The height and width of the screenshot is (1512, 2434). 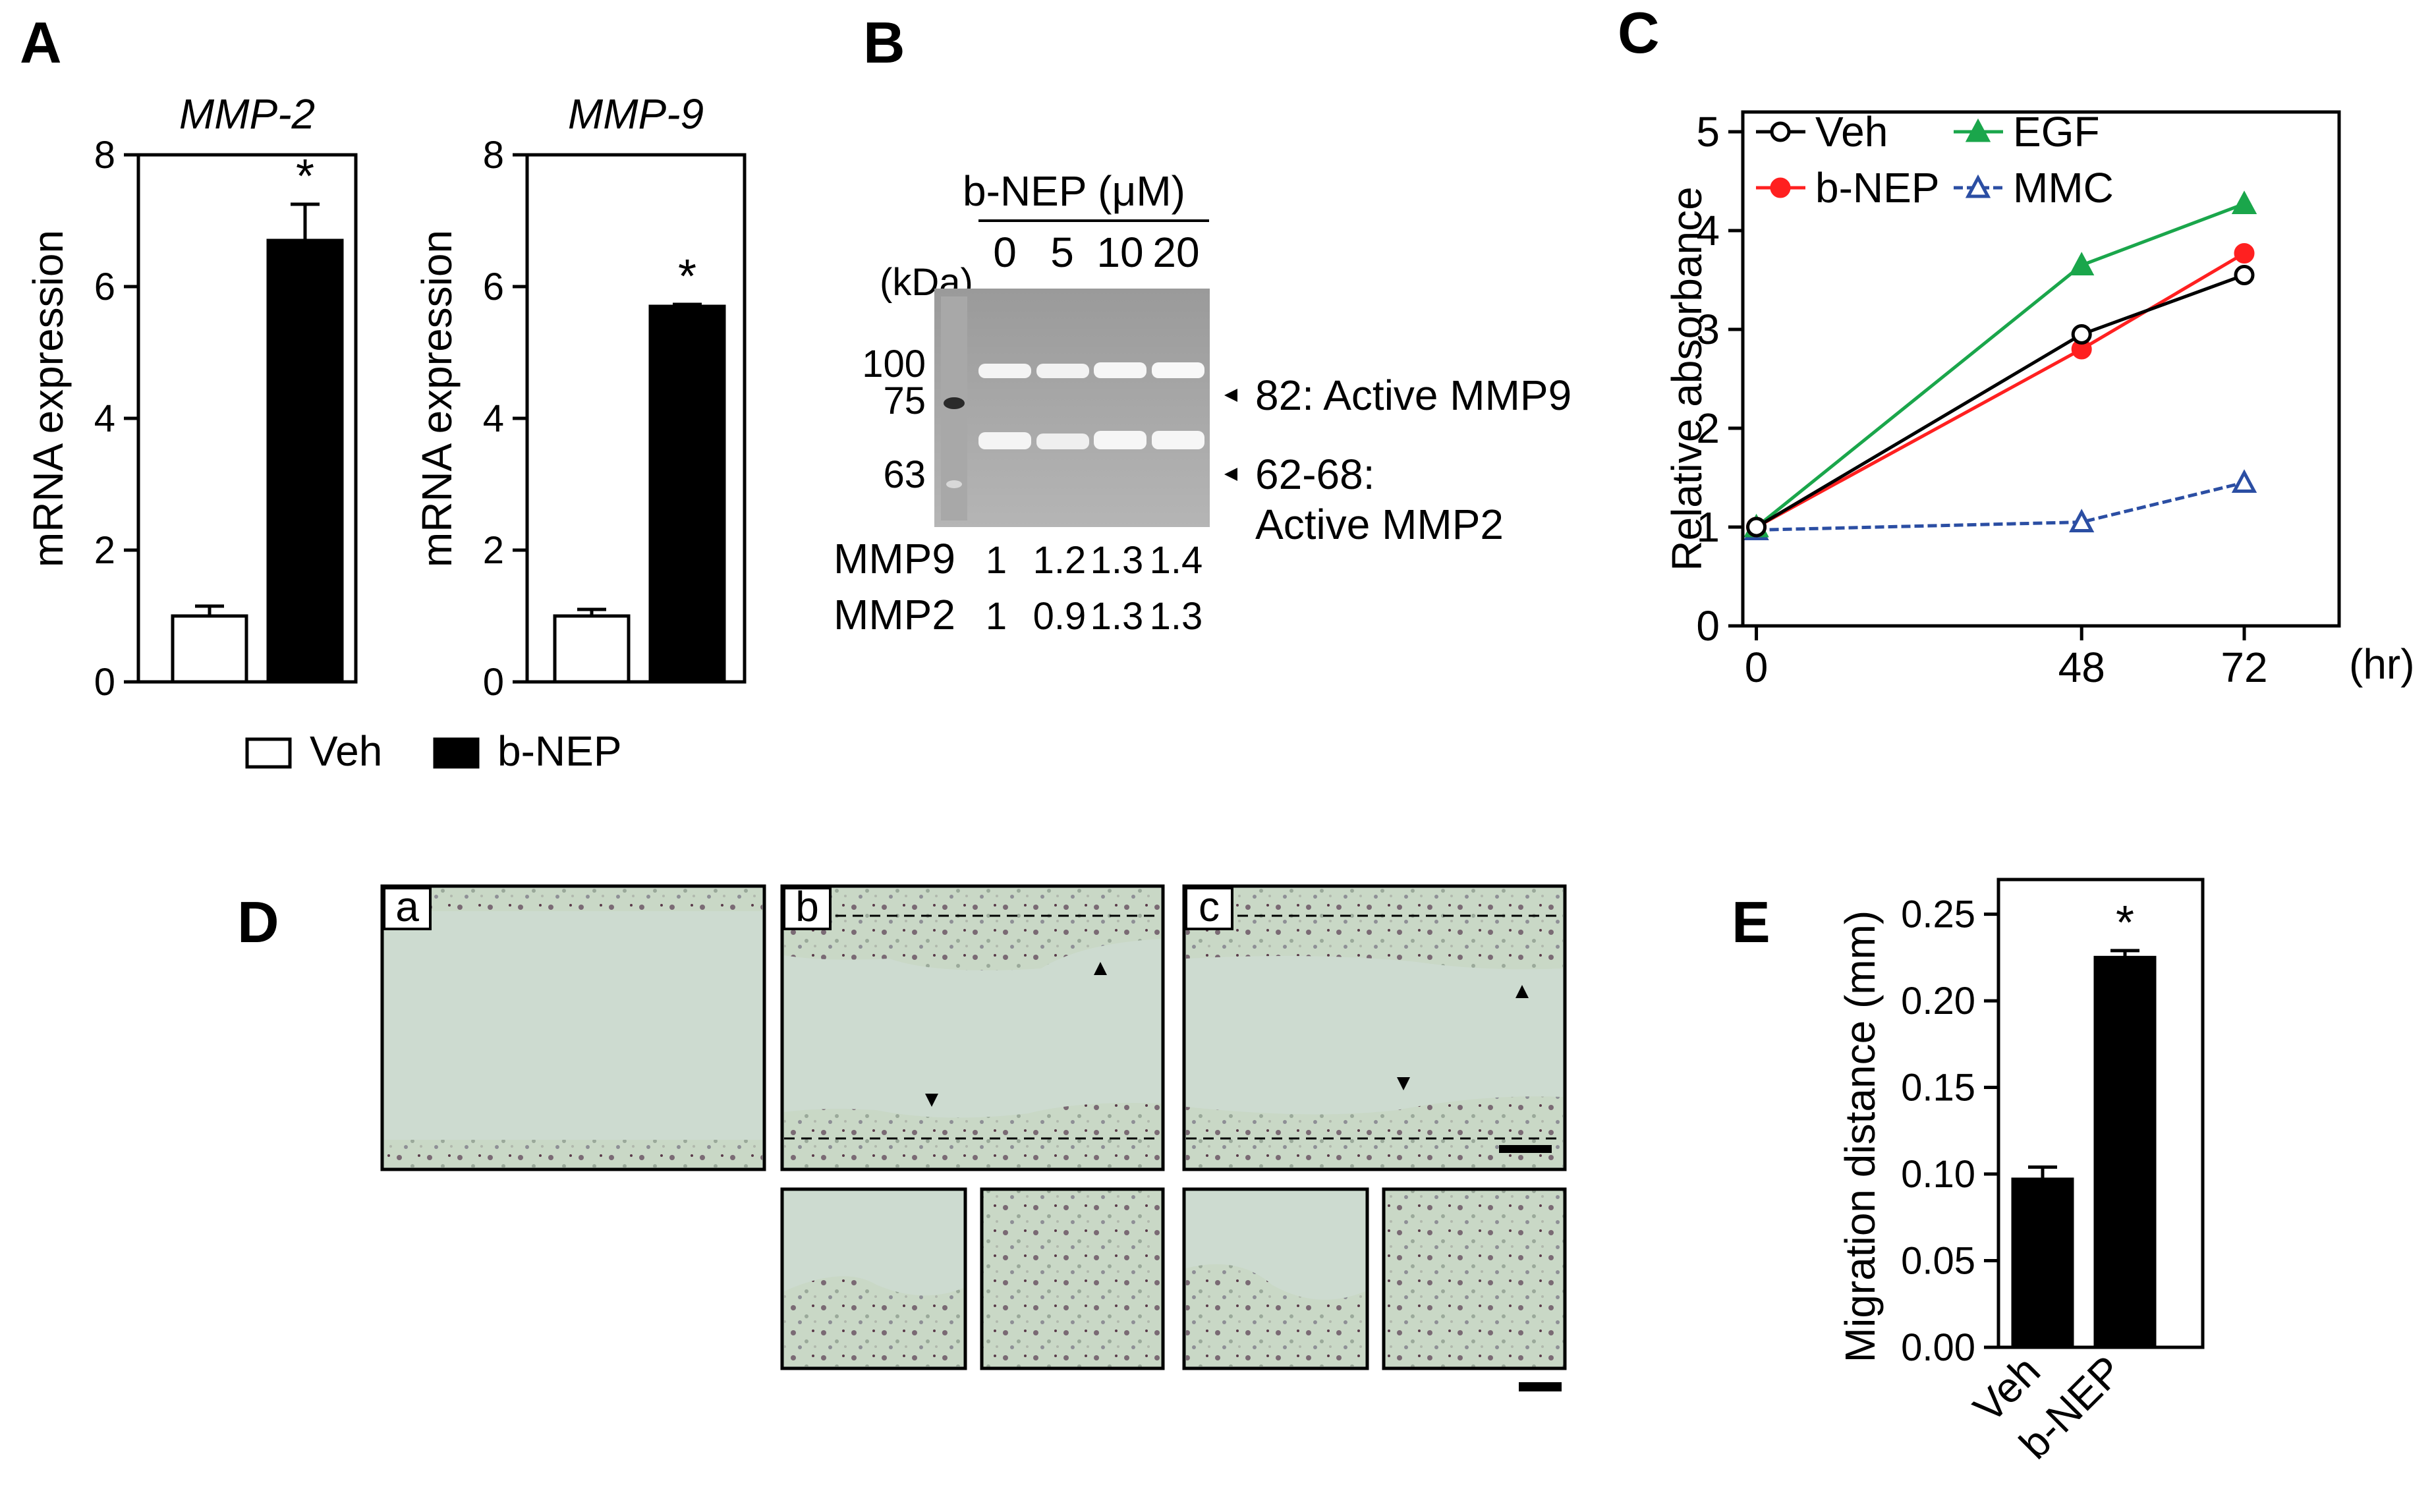 I want to click on panel-letter-c: C, so click(x=1639, y=32).